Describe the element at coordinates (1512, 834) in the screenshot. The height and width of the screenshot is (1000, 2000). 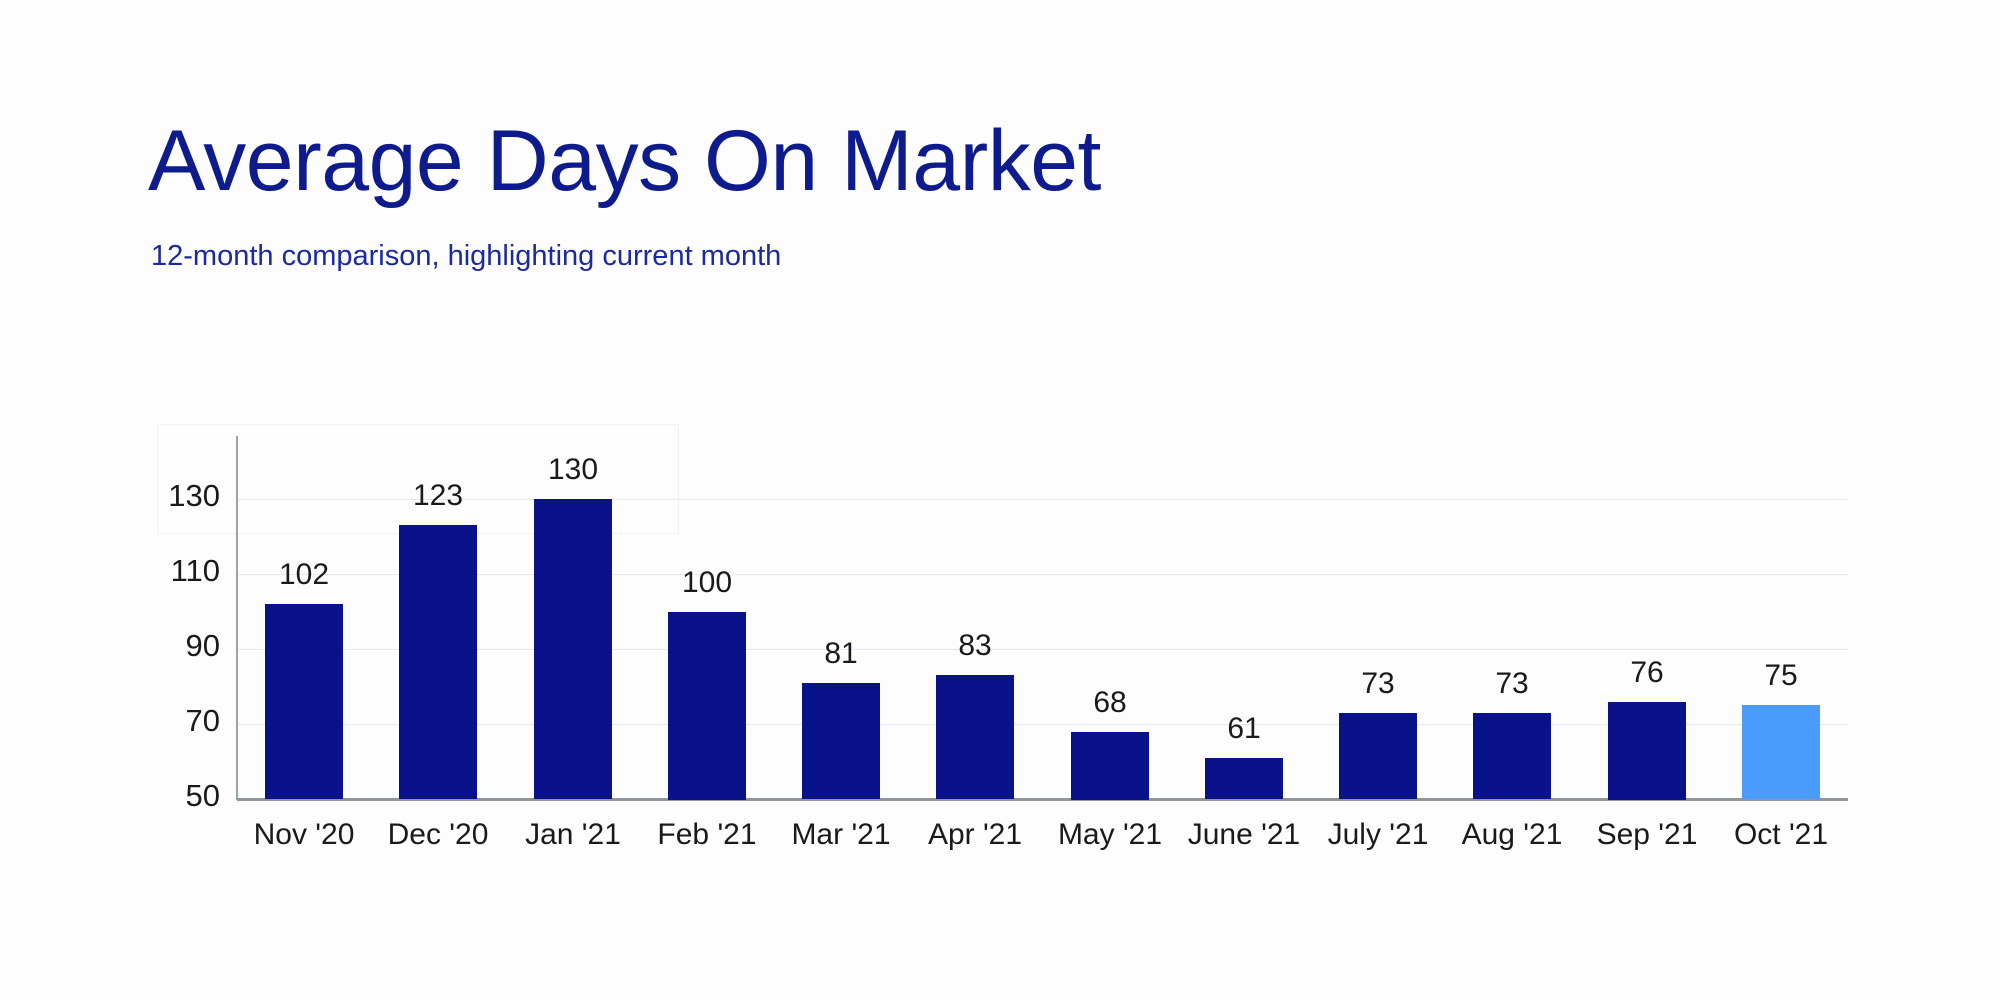
I see `x-tick-label-9: Aug '21` at that location.